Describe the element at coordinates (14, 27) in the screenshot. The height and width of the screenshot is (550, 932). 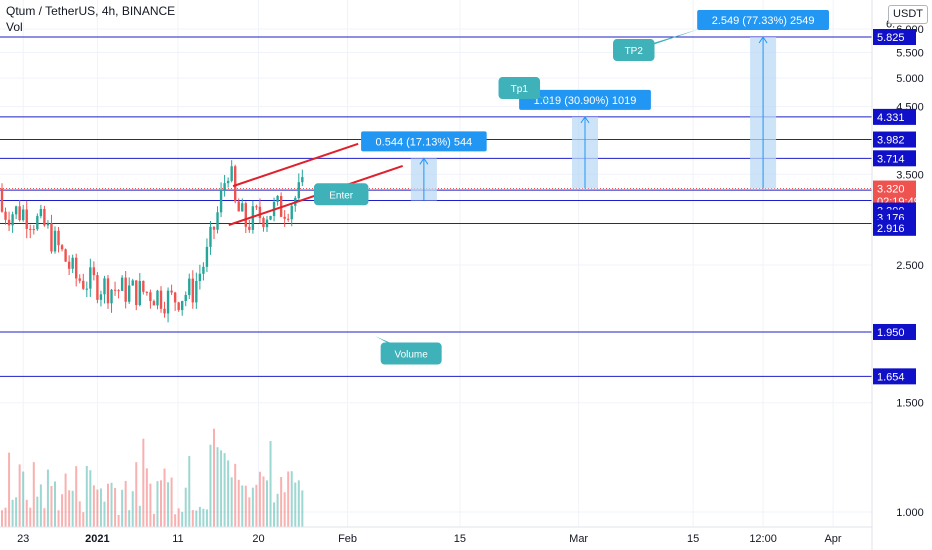
I see `volume-indicator-label: Vol` at that location.